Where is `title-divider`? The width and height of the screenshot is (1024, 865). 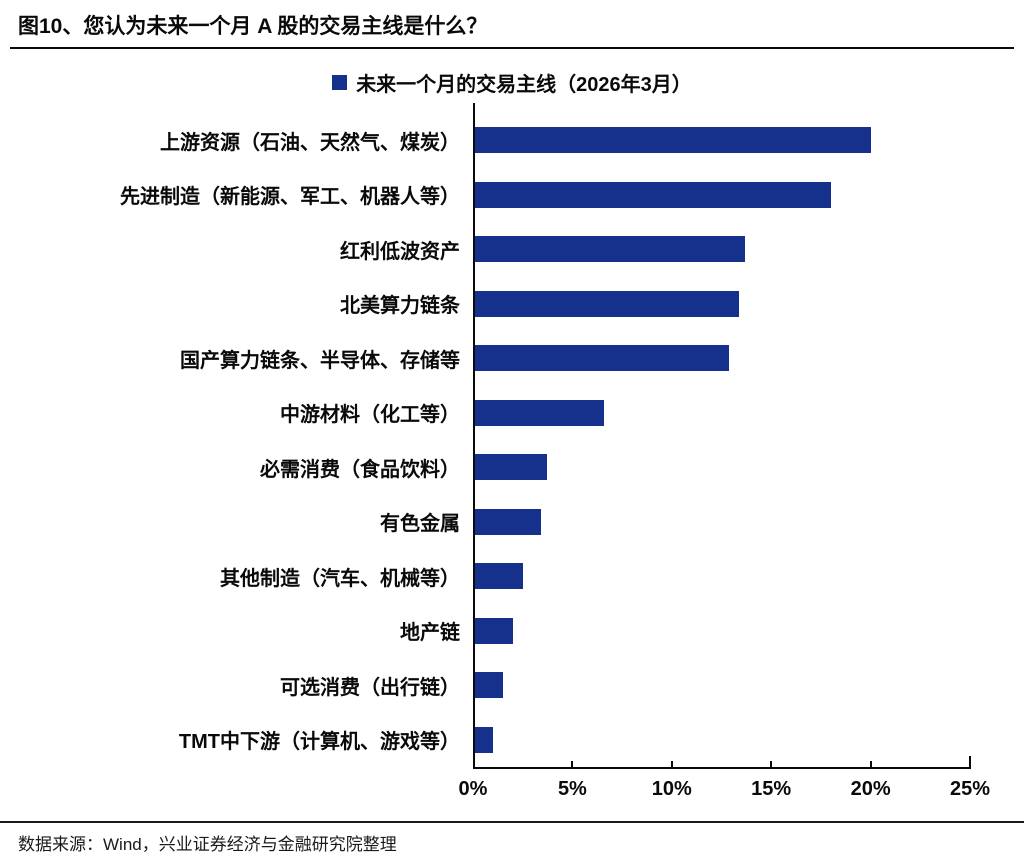
title-divider is located at coordinates (512, 48).